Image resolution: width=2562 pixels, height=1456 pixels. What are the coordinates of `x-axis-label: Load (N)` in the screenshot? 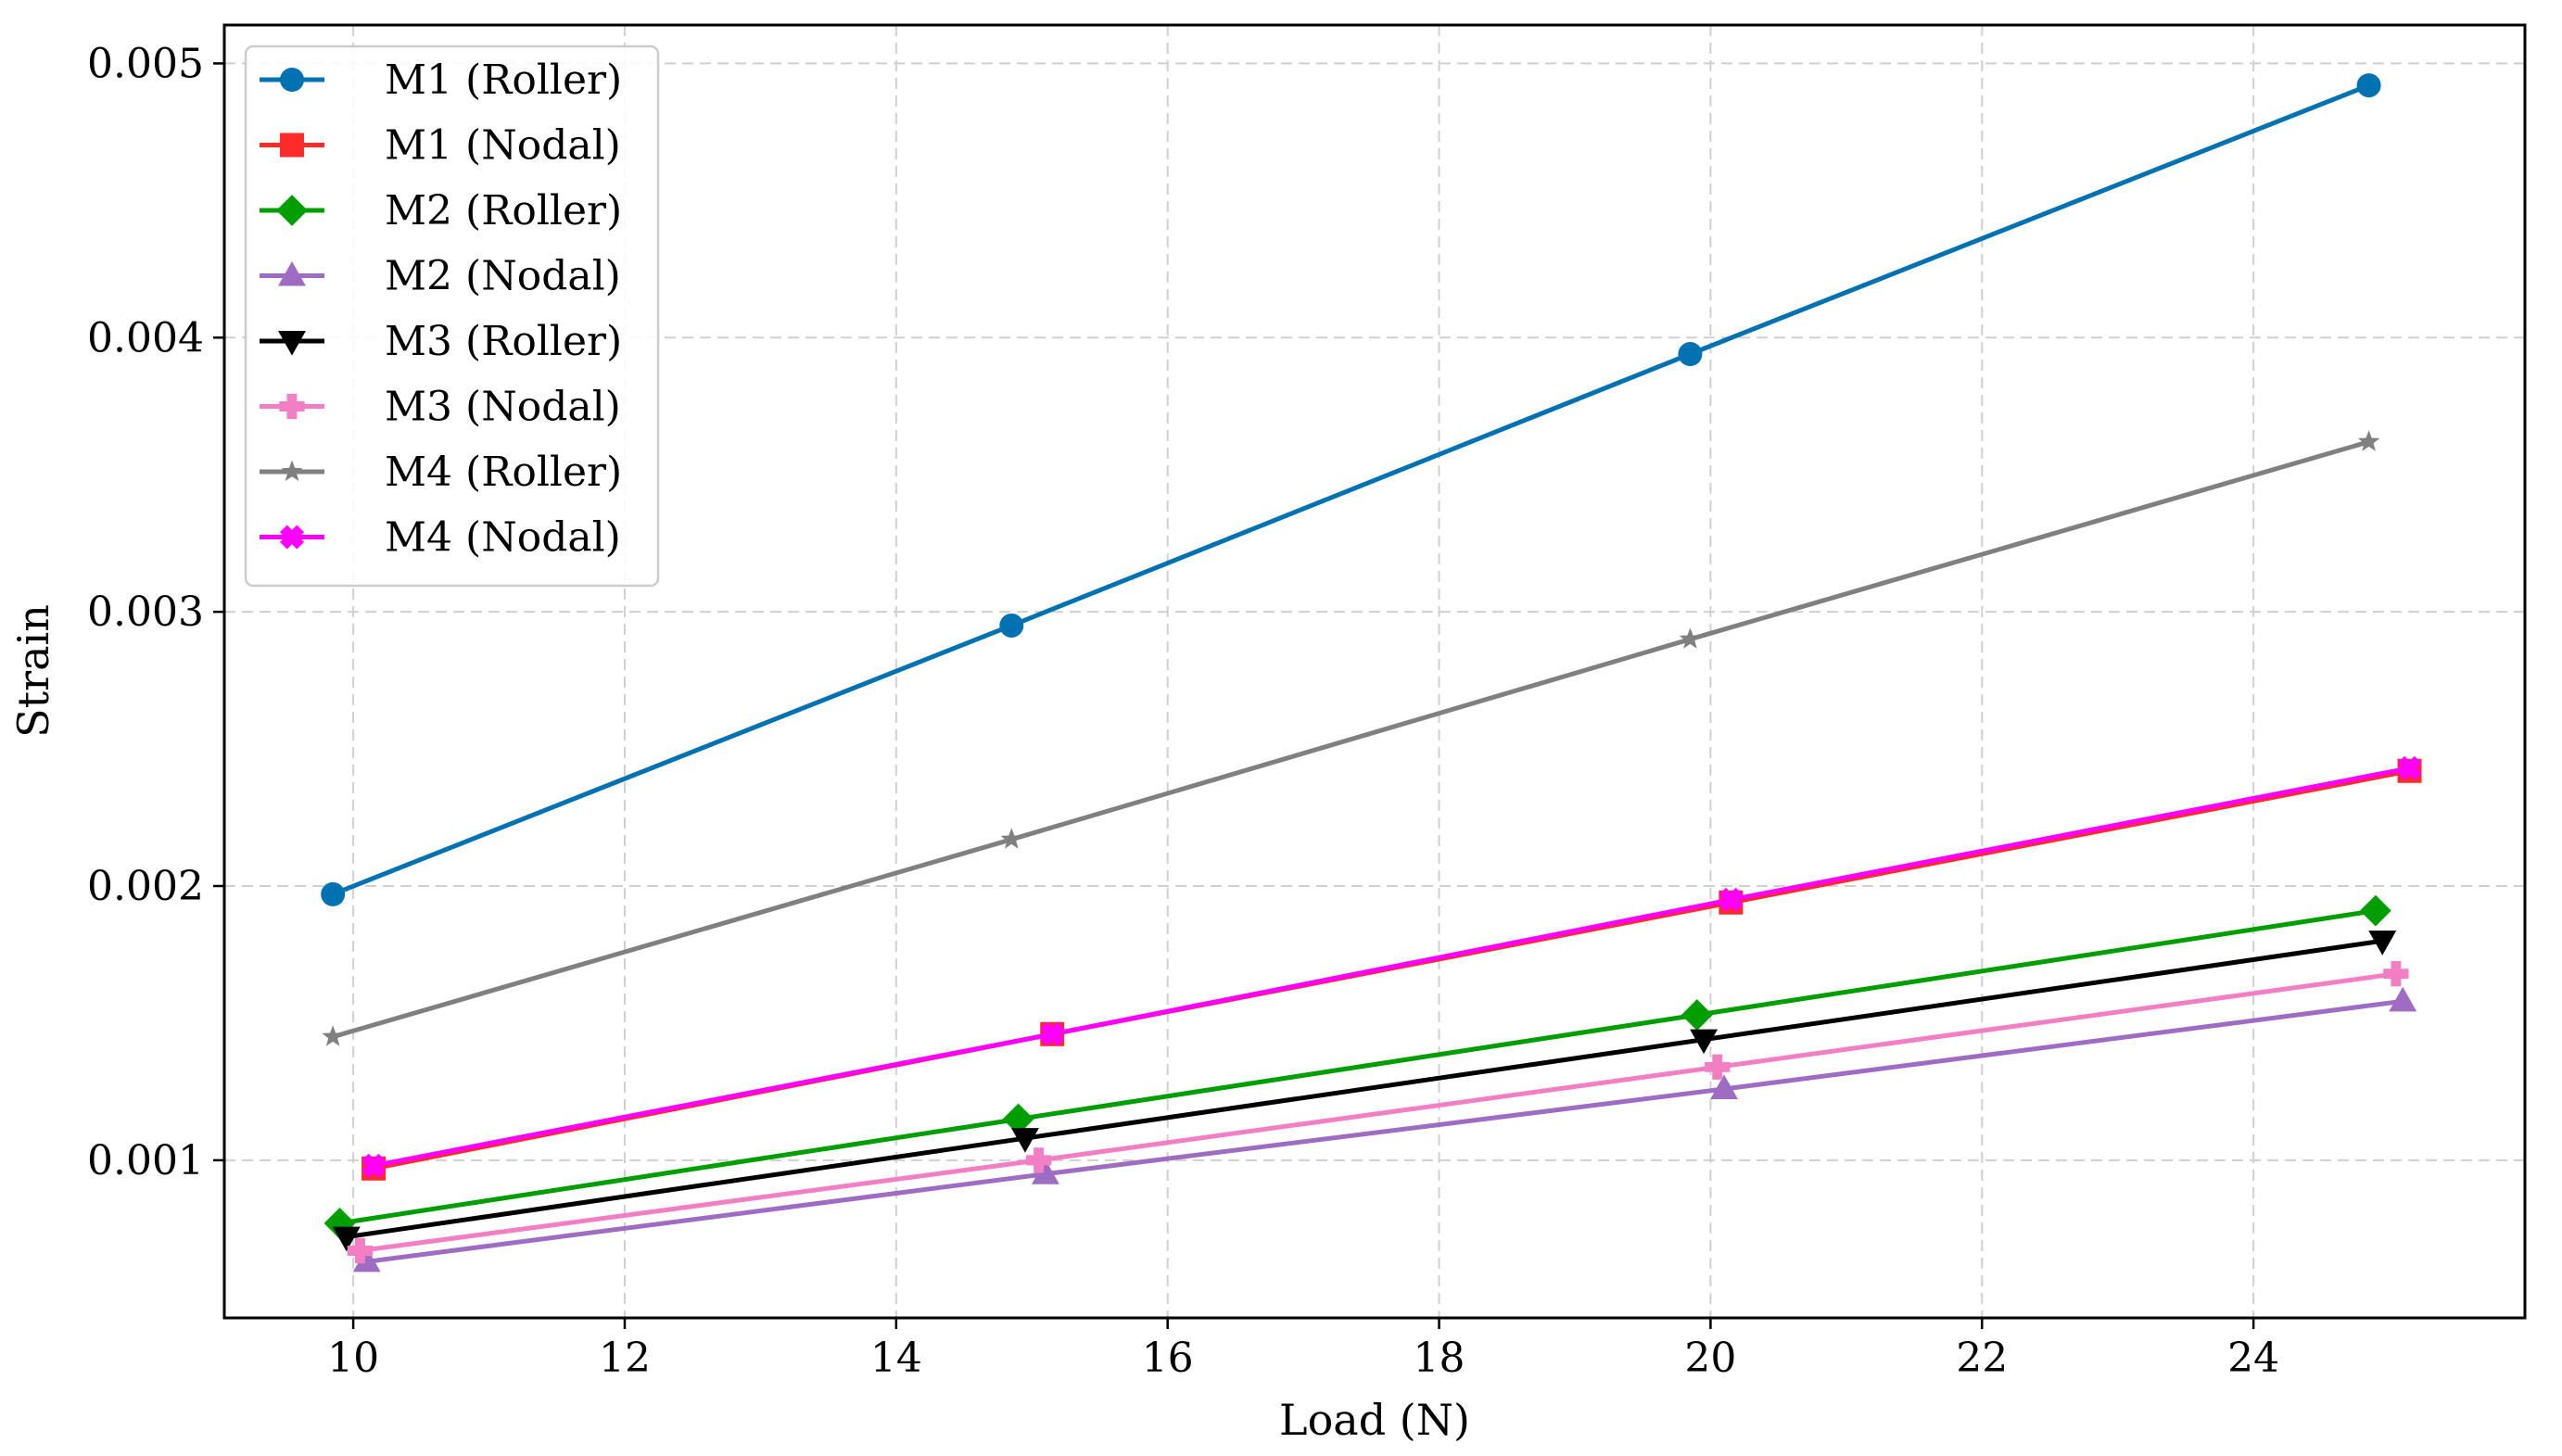 It's located at (1375, 1420).